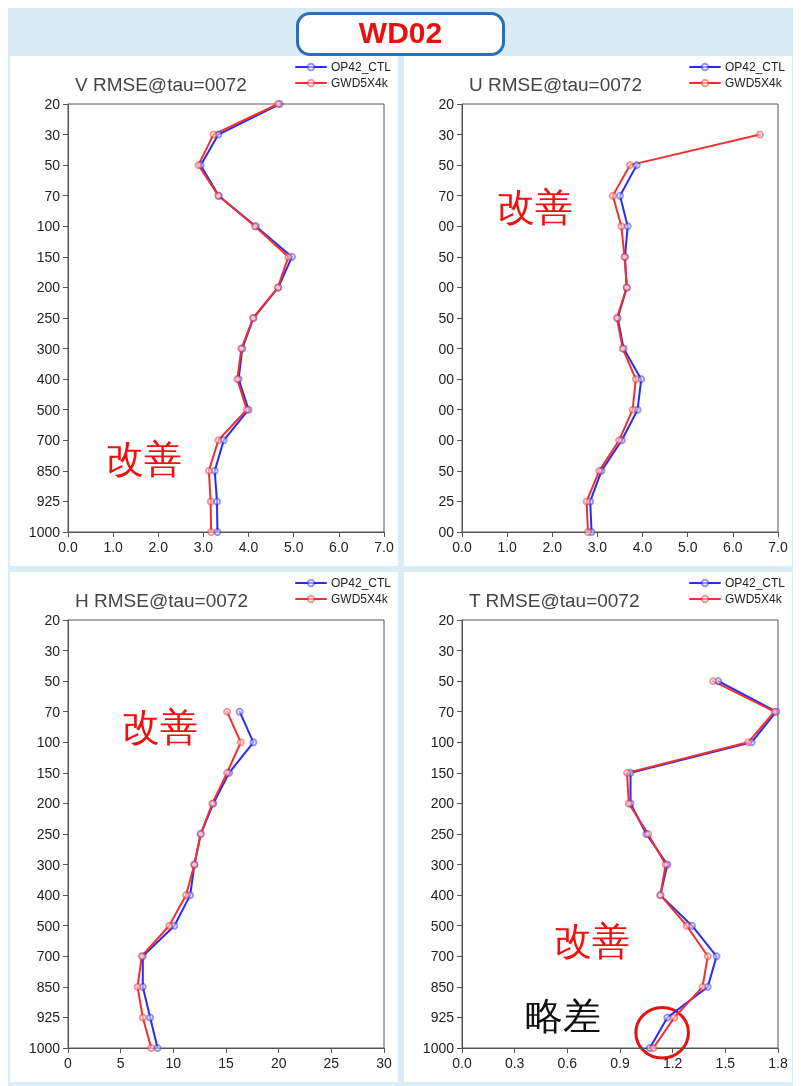 The height and width of the screenshot is (1086, 801). What do you see at coordinates (445, 104) in the screenshot?
I see `y-tick-label: 20` at bounding box center [445, 104].